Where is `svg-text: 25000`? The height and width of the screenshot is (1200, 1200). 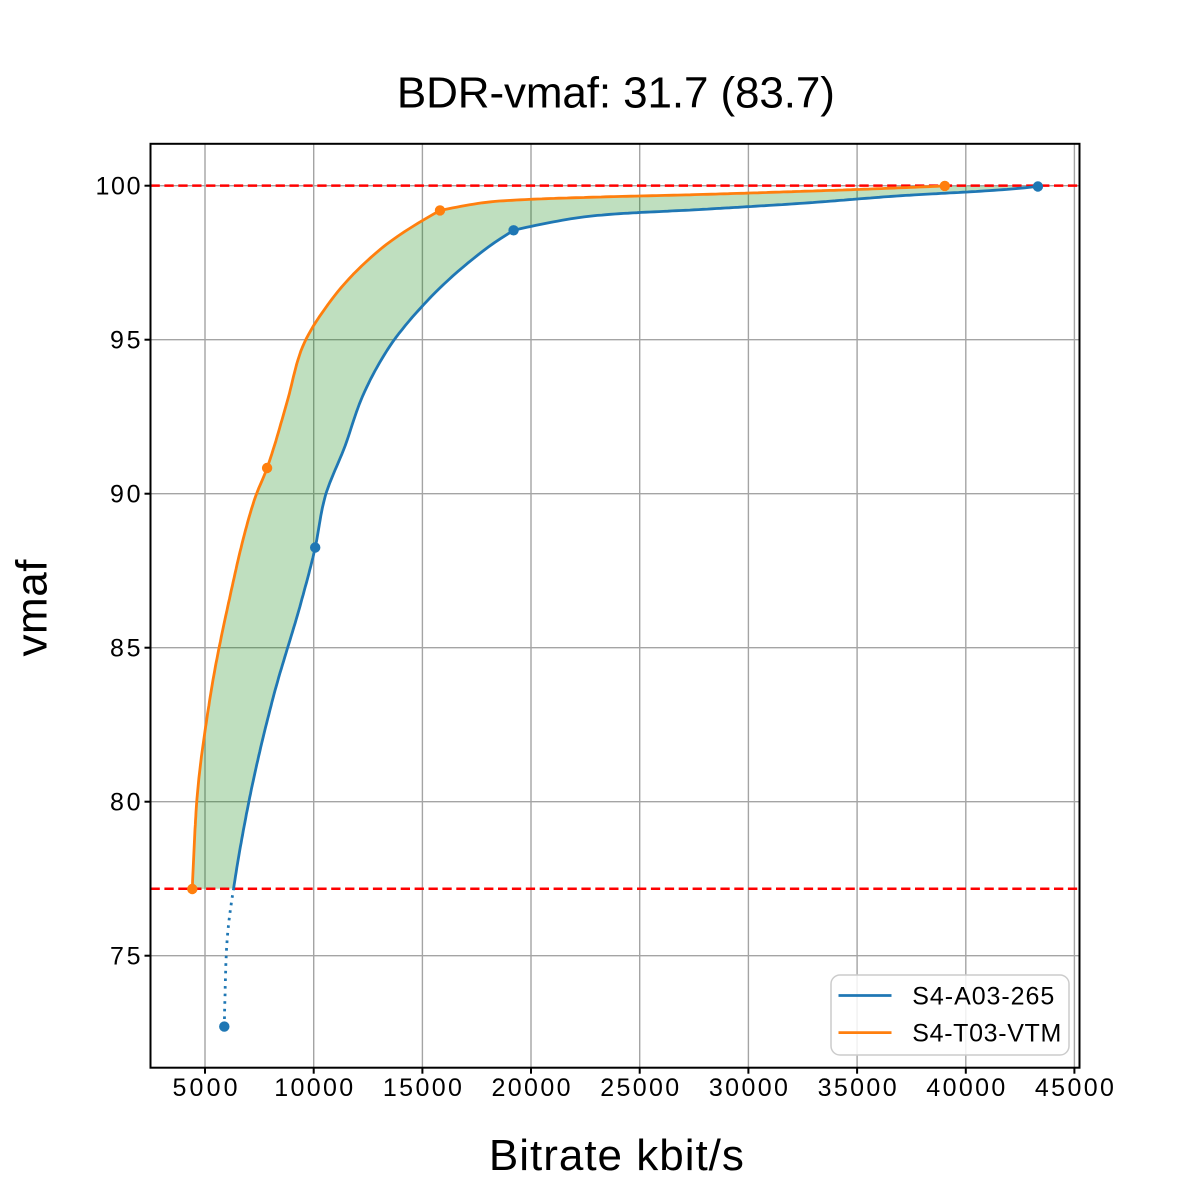 svg-text: 25000 is located at coordinates (639, 1088).